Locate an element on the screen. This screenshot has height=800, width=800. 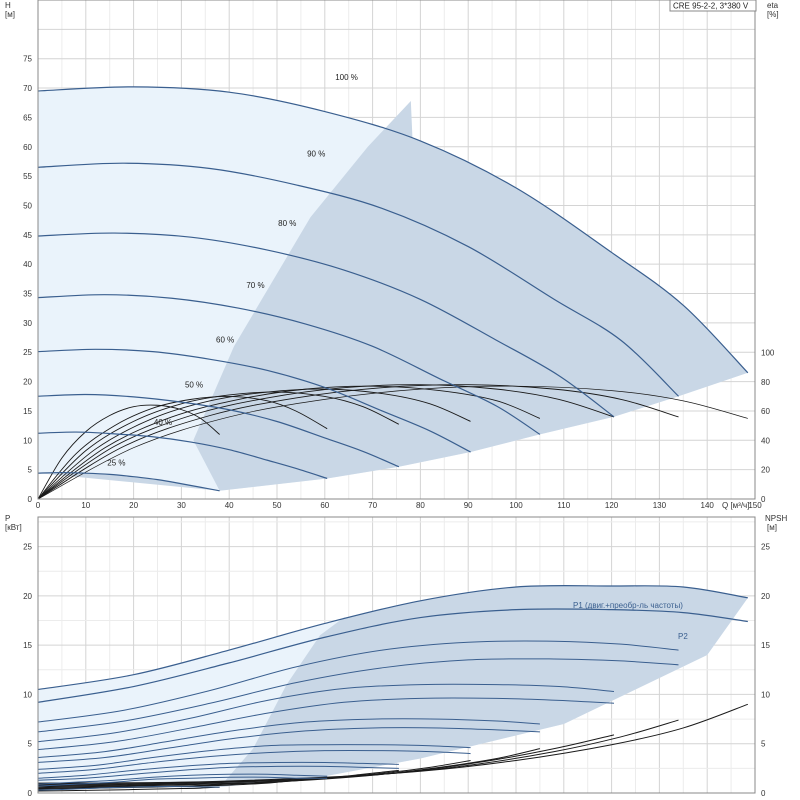
y-tick-label: 5 is located at coordinates (30, 470).